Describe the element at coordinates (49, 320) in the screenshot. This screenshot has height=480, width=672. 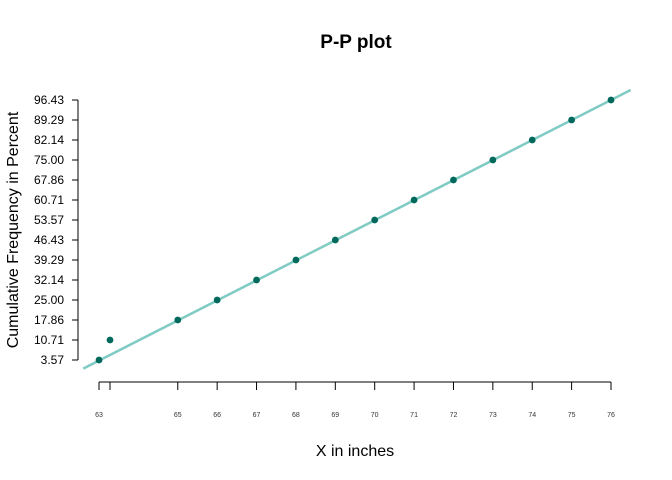
I see `y-tick-label: 17.86` at that location.